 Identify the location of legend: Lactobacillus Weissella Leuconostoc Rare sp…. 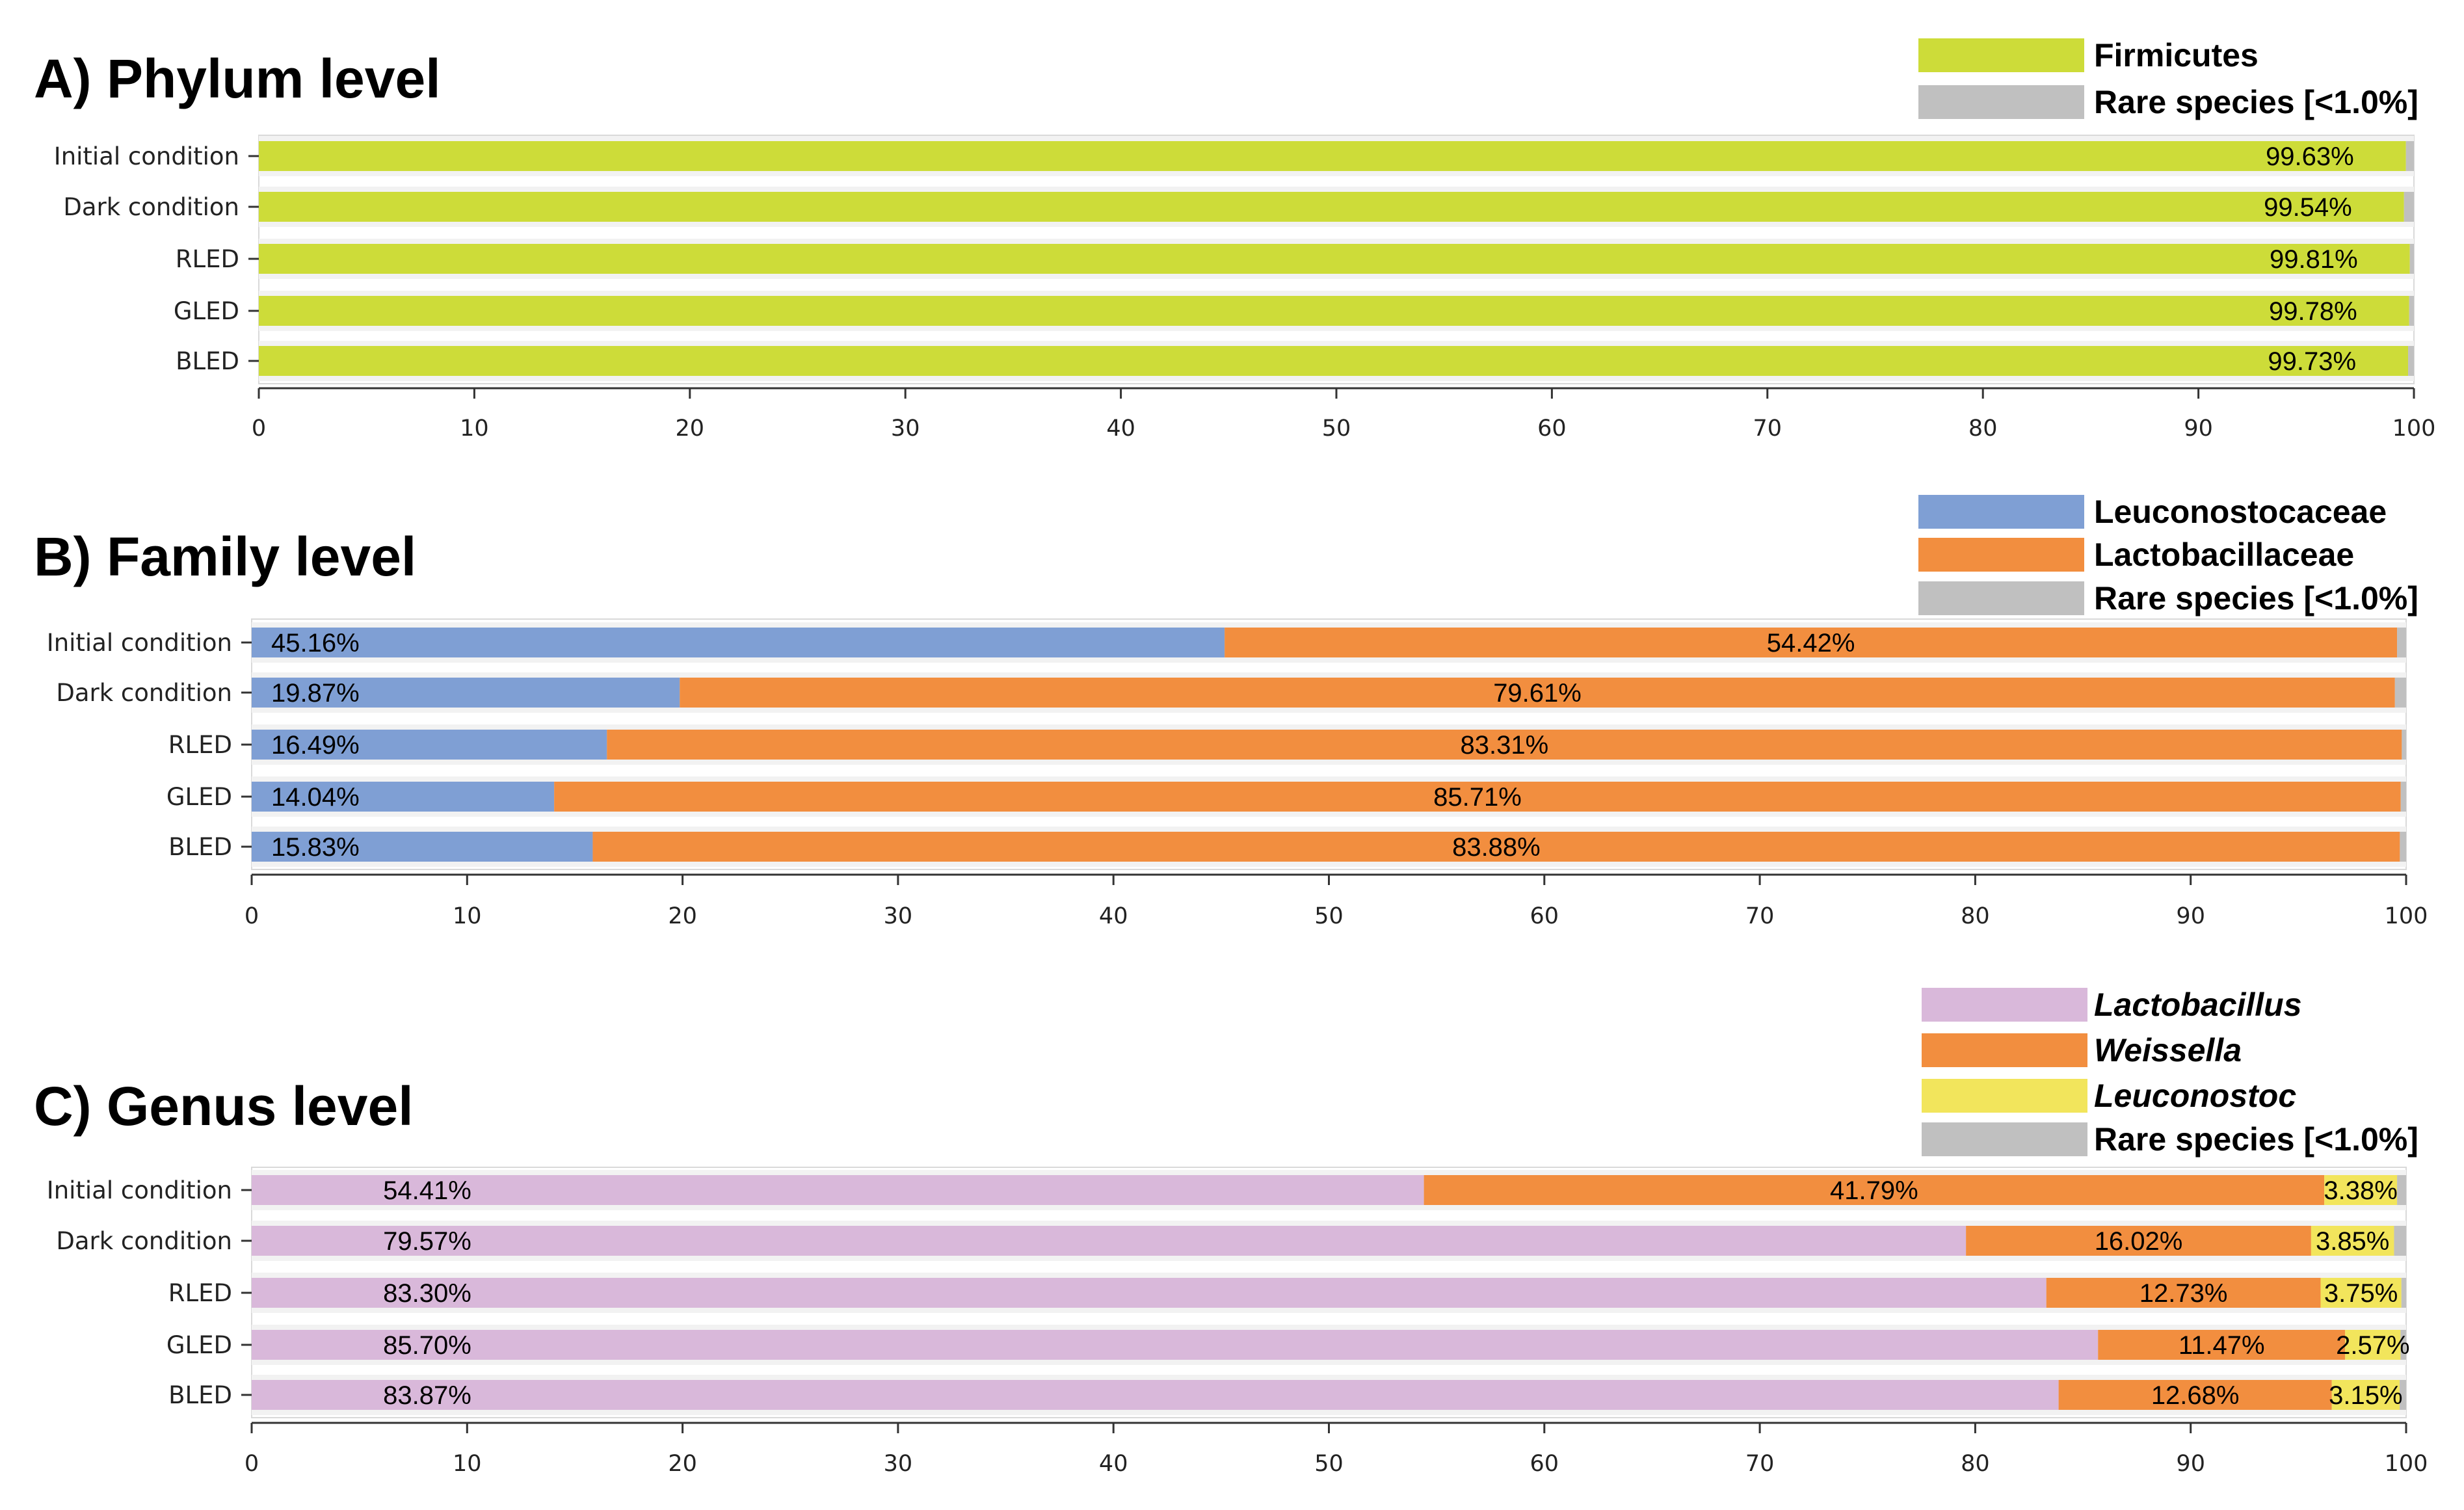
(2170, 1072).